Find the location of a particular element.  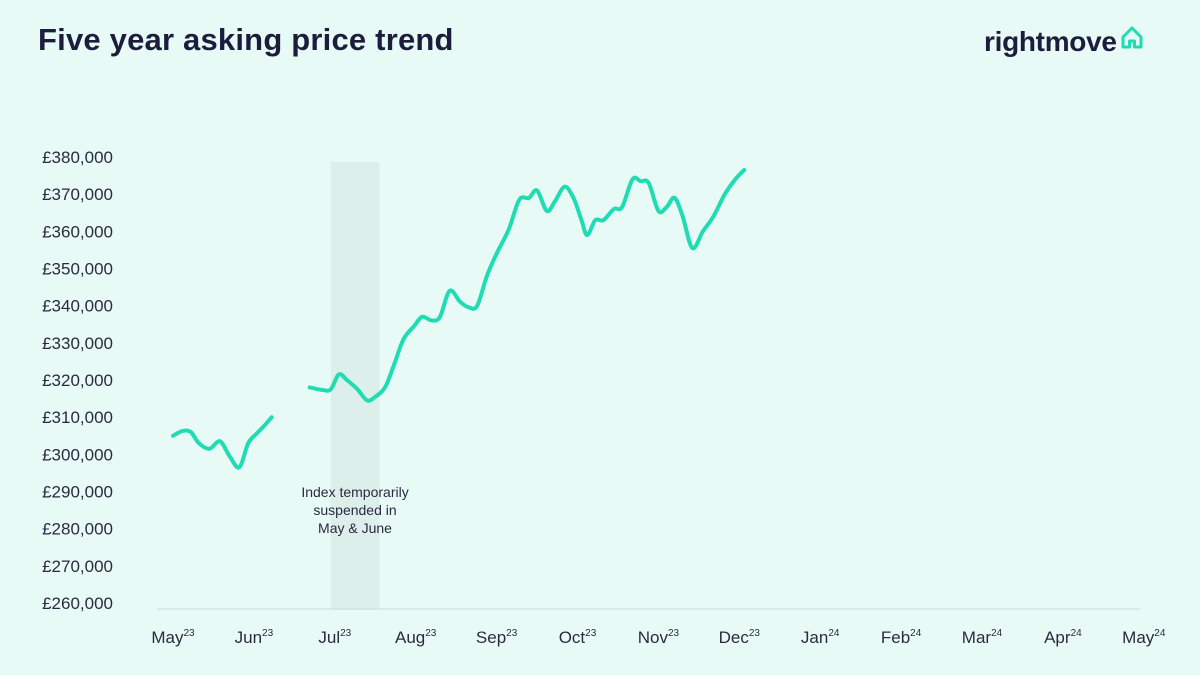

annotation-line: May & June is located at coordinates (355, 528).